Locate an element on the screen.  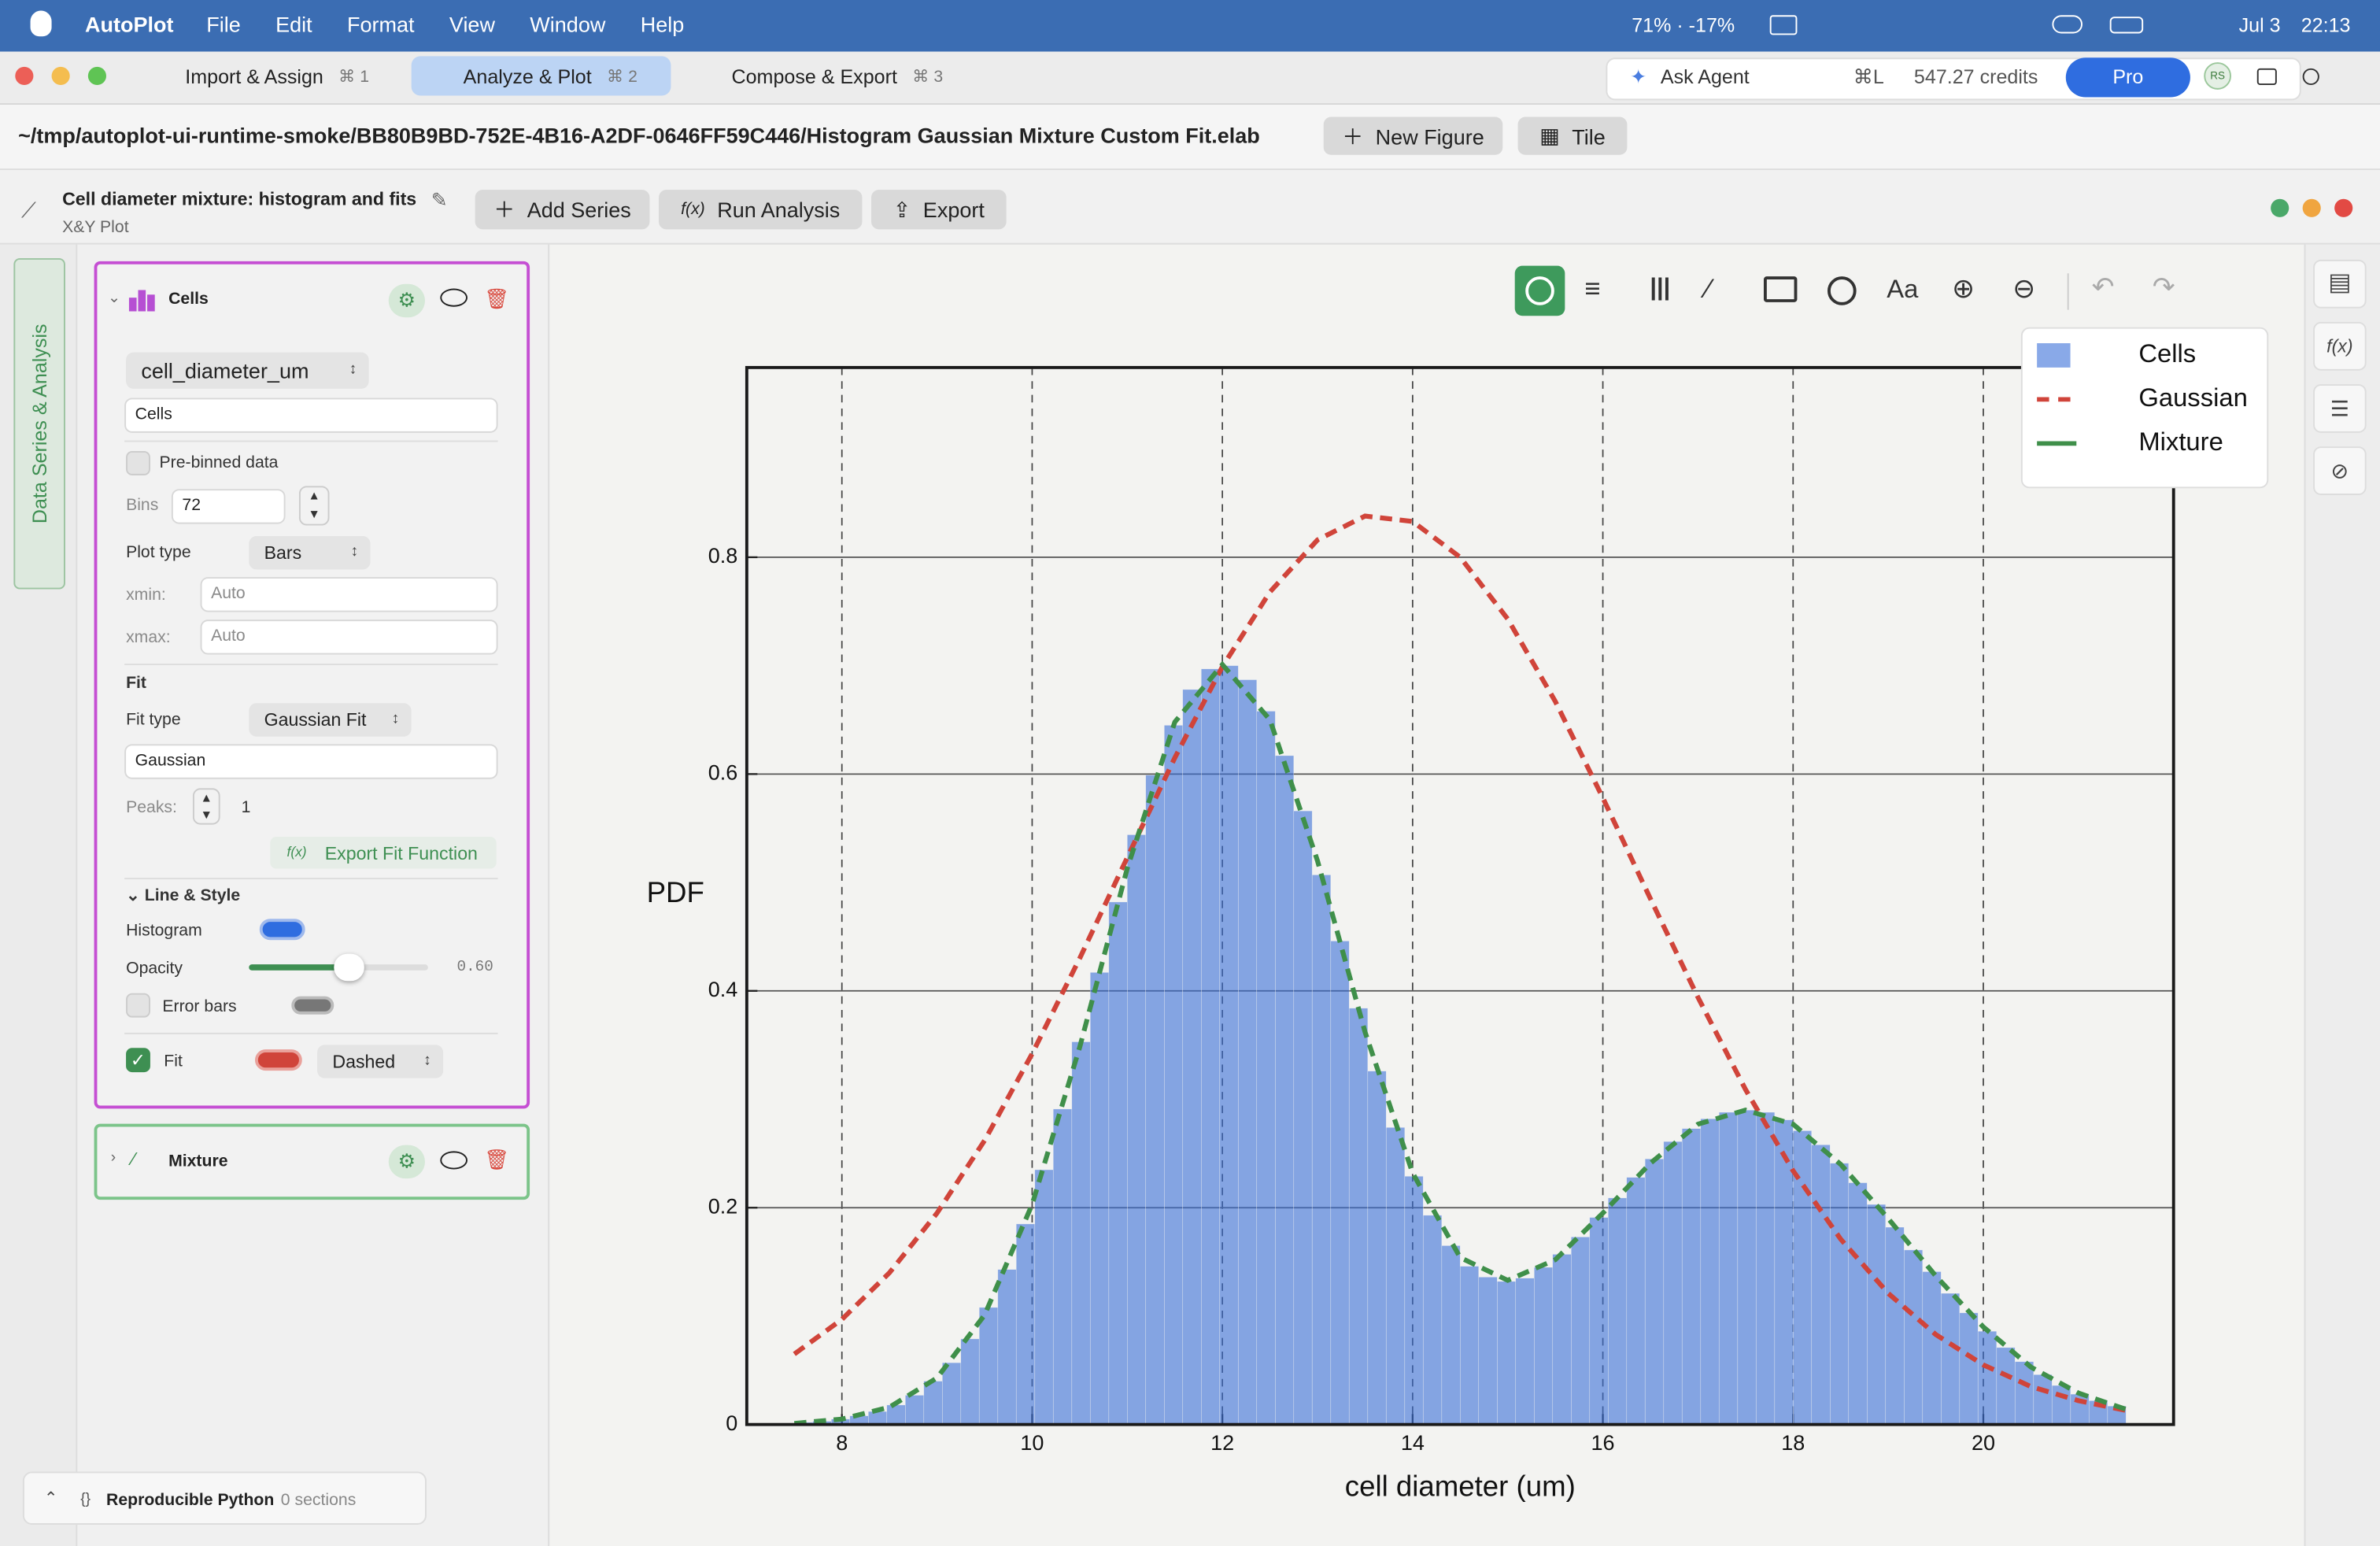
x-tick-label: 10 is located at coordinates (1032, 1443).